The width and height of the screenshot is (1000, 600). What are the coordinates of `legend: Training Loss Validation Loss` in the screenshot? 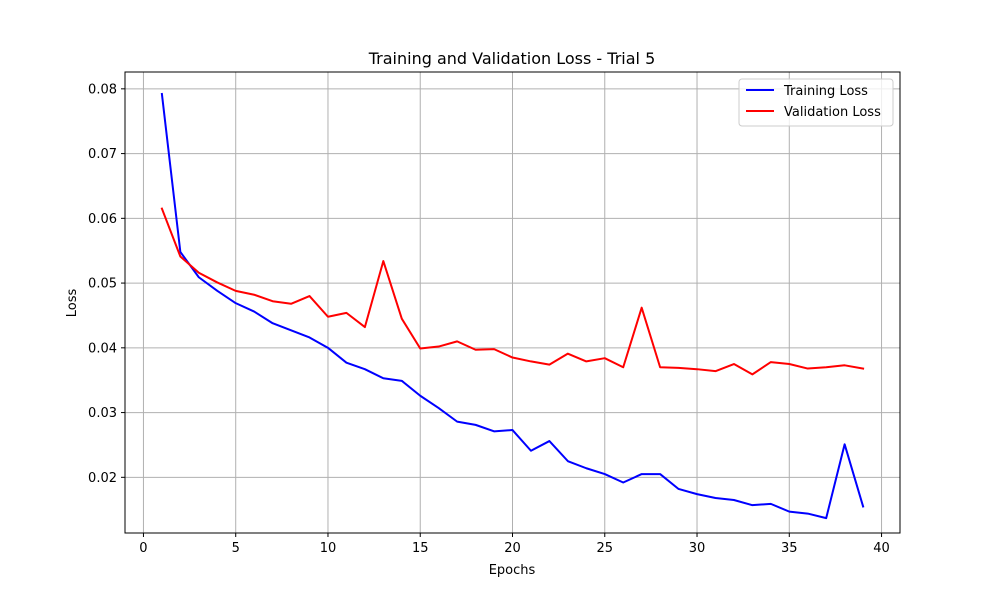 It's located at (816, 102).